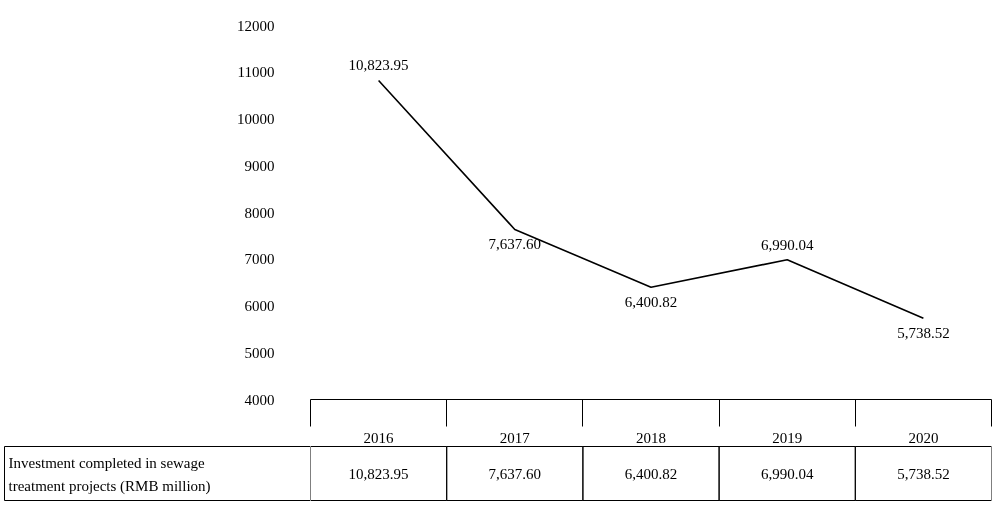  What do you see at coordinates (651, 437) in the screenshot?
I see `x-tick-label: 2018` at bounding box center [651, 437].